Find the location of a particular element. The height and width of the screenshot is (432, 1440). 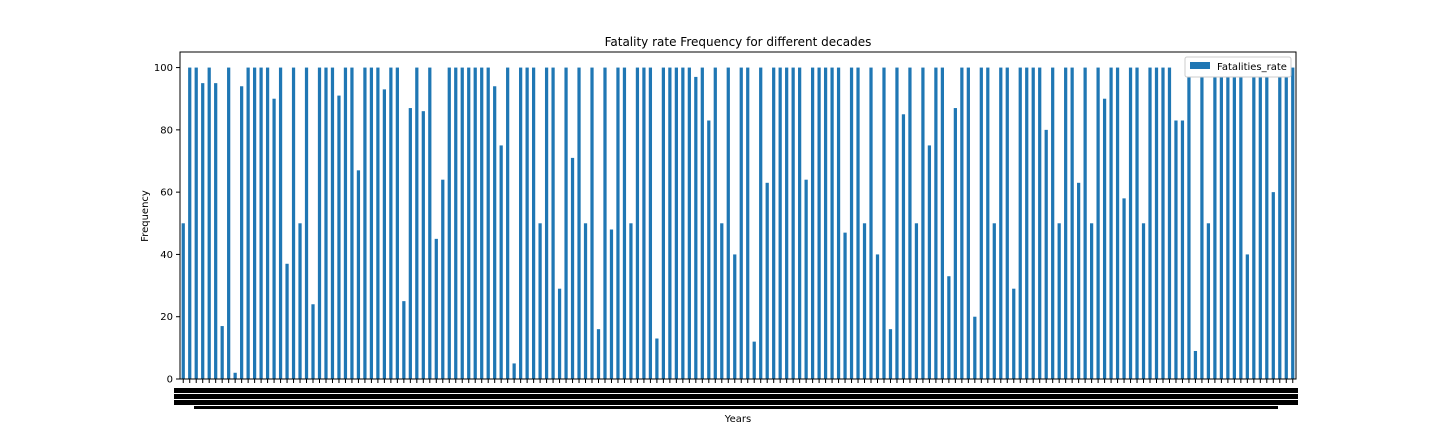

x-axis-label: Years is located at coordinates (737, 419).